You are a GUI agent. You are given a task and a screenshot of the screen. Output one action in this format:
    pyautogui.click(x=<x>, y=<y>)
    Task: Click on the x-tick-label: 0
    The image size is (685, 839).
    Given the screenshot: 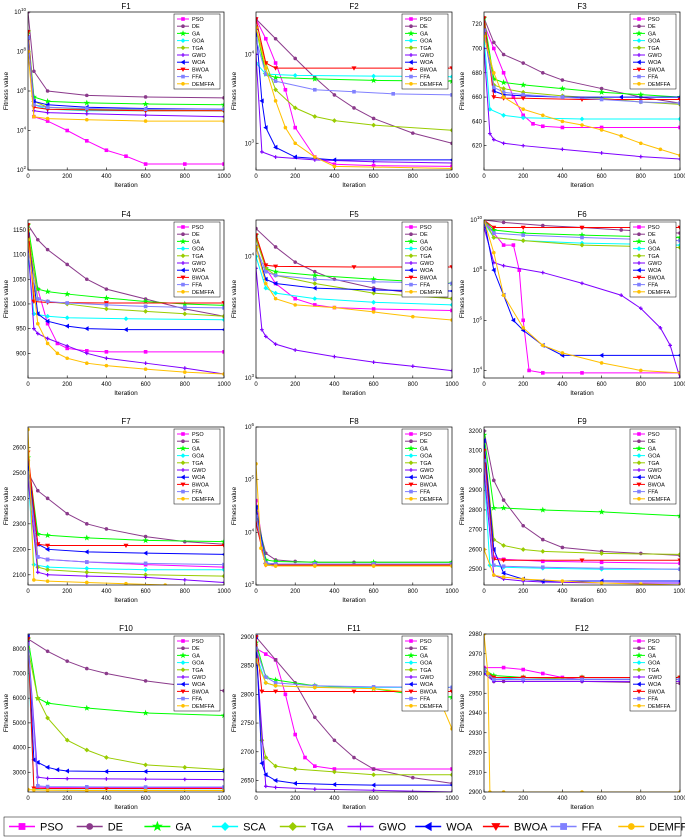 What is the action you would take?
    pyautogui.click(x=484, y=385)
    